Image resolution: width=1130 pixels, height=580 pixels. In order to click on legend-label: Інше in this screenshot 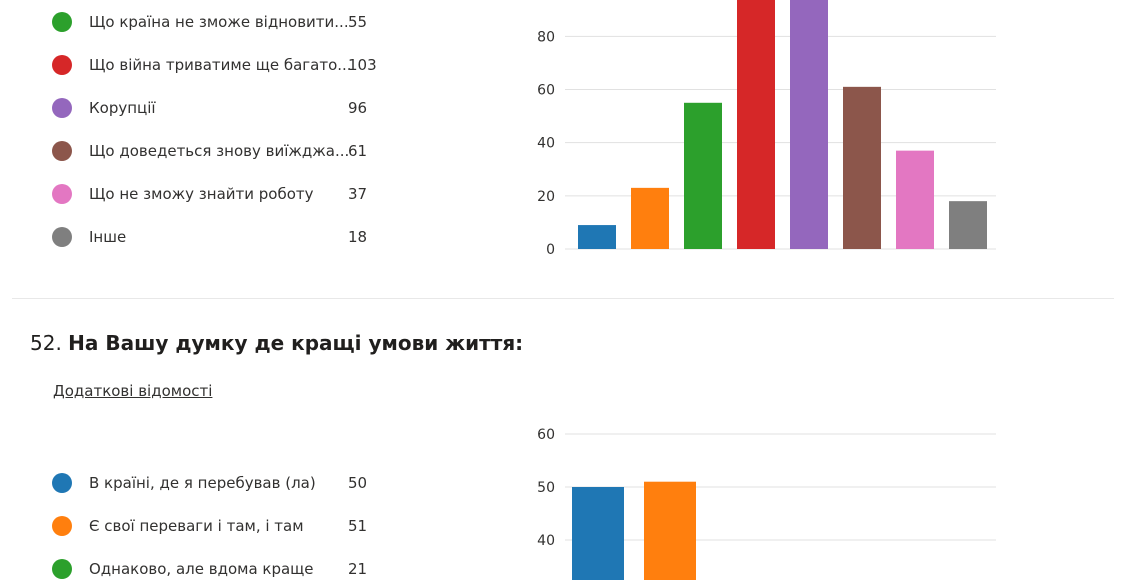, I will do `click(108, 237)`.